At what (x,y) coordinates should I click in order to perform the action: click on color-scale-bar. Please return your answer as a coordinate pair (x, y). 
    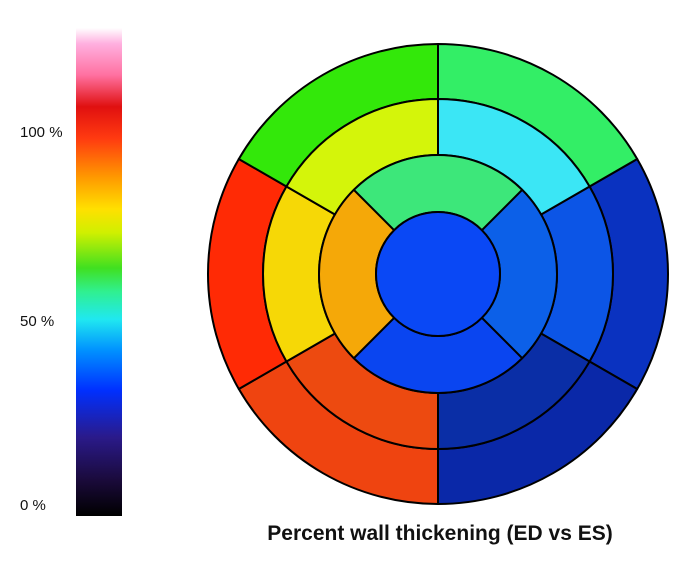
    Looking at the image, I should click on (99, 272).